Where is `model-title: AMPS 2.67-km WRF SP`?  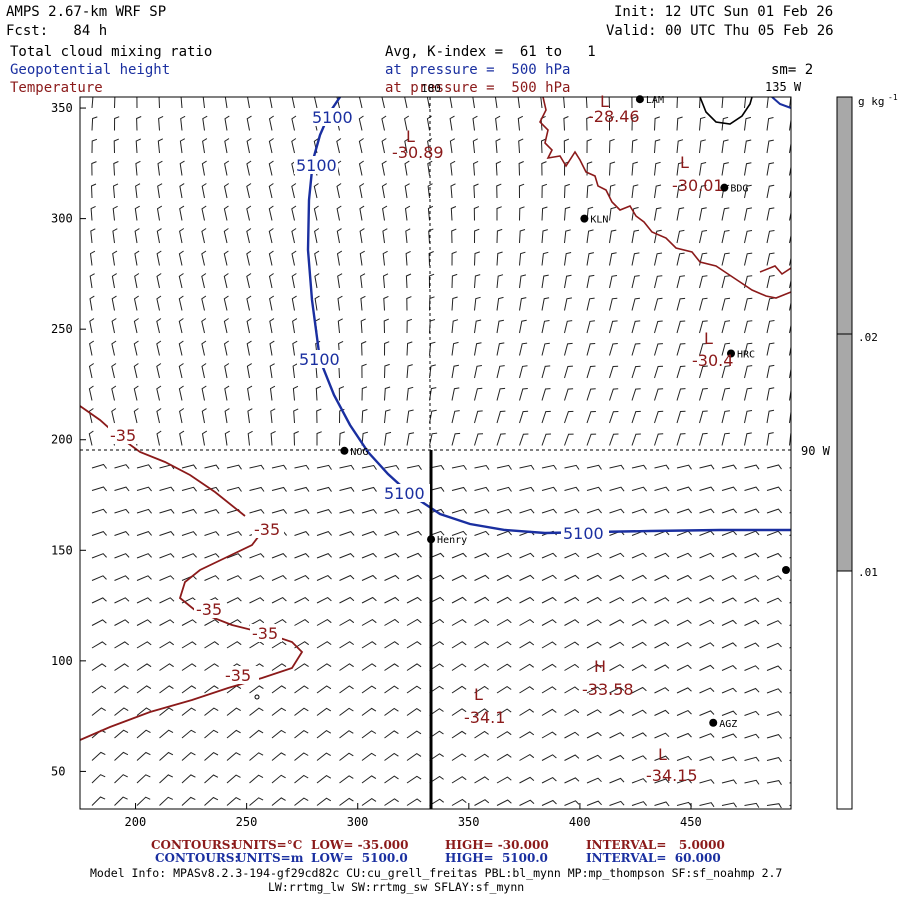
model-title: AMPS 2.67-km WRF SP is located at coordinates (86, 12).